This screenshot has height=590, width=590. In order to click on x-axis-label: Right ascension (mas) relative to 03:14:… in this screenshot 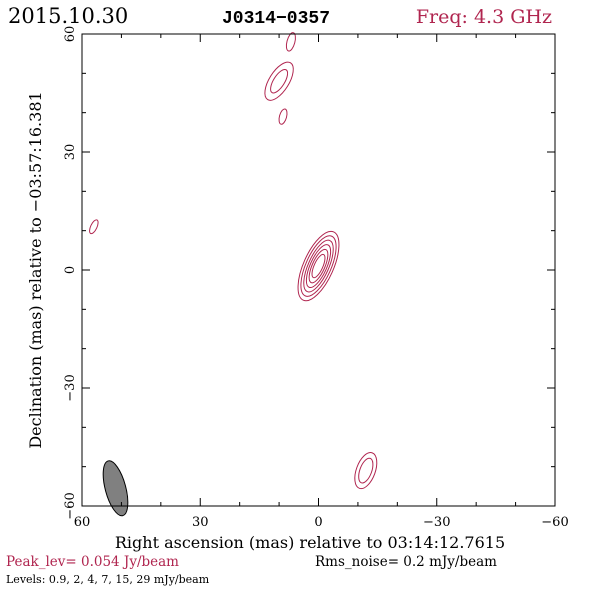, I will do `click(310, 542)`.